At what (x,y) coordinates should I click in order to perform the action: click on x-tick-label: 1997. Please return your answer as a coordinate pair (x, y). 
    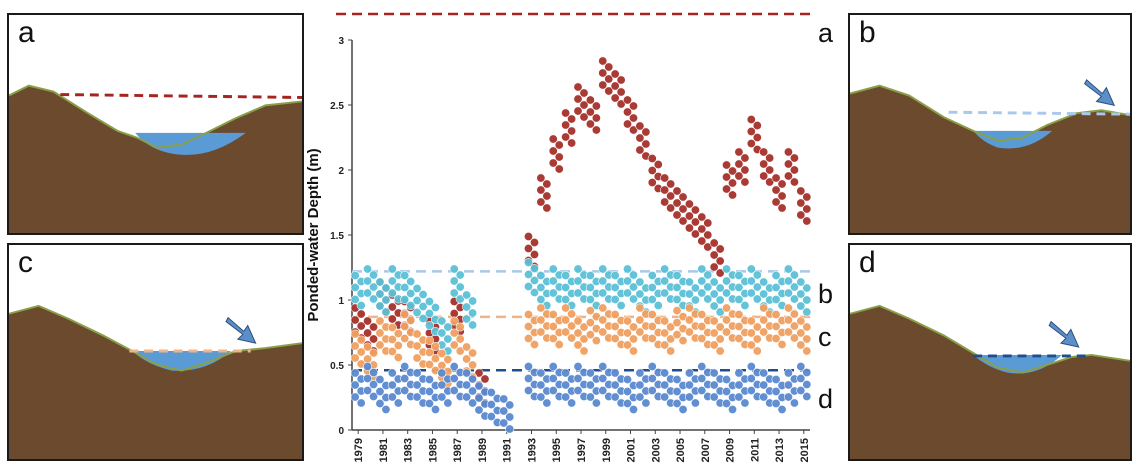
    Looking at the image, I should click on (582, 450).